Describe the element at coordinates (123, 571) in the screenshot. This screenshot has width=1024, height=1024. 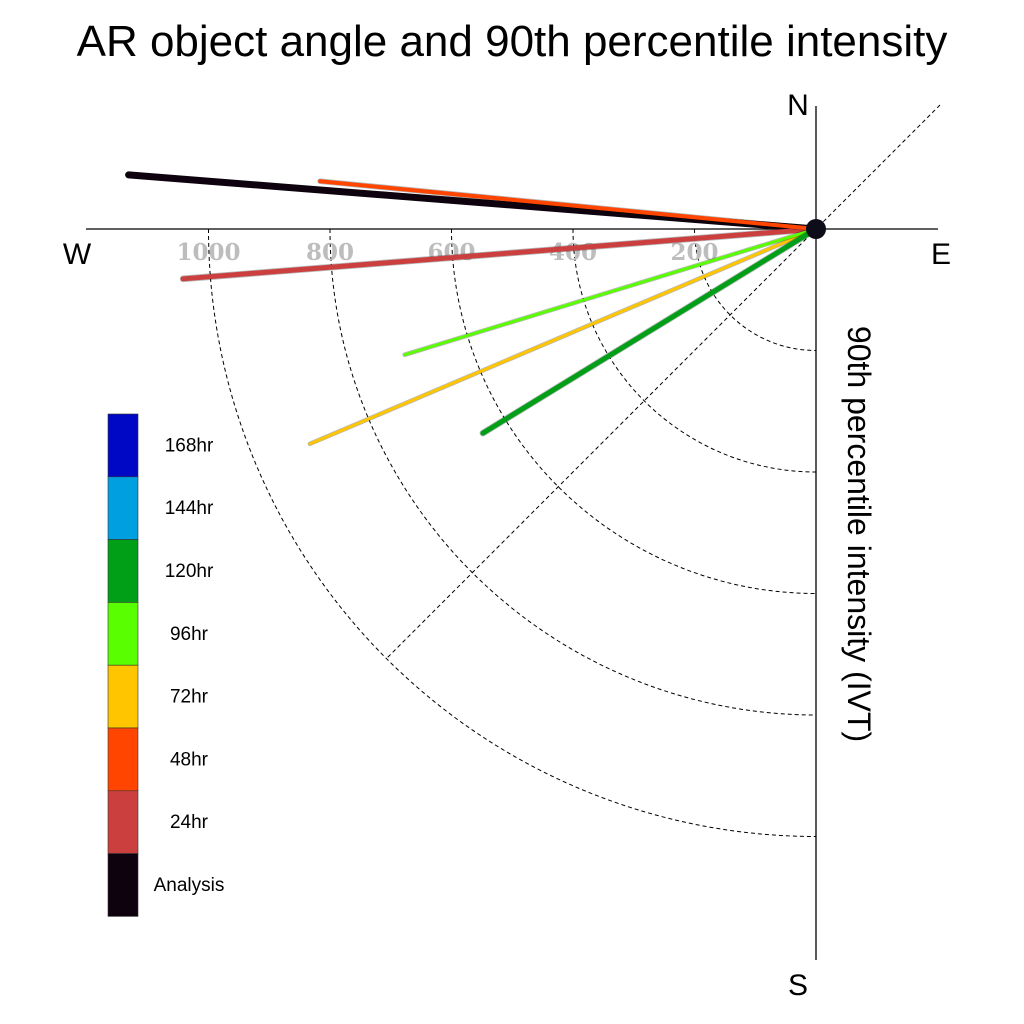
I see `legend-swatch-120hr` at that location.